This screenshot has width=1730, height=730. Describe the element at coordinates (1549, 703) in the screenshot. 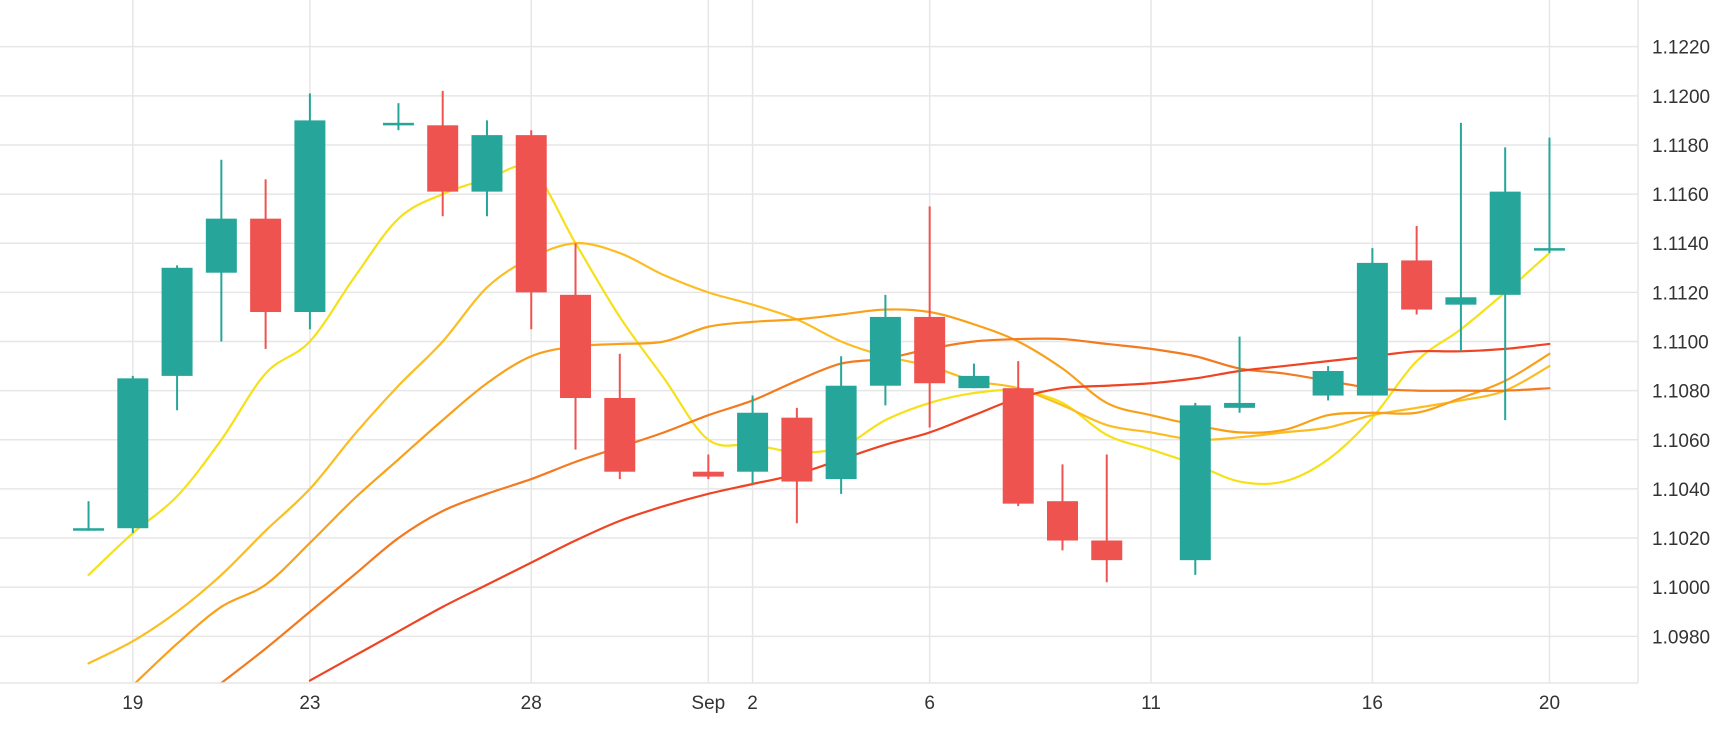

I see `x-tick-label: 20` at that location.